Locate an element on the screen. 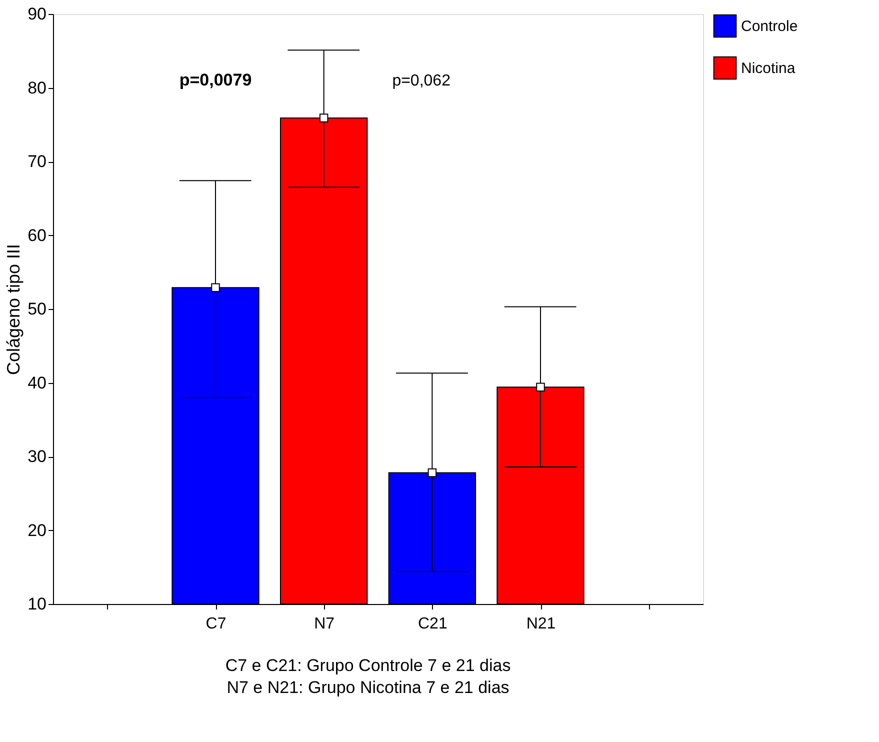  y-tick-label: 90 is located at coordinates (37, 14).